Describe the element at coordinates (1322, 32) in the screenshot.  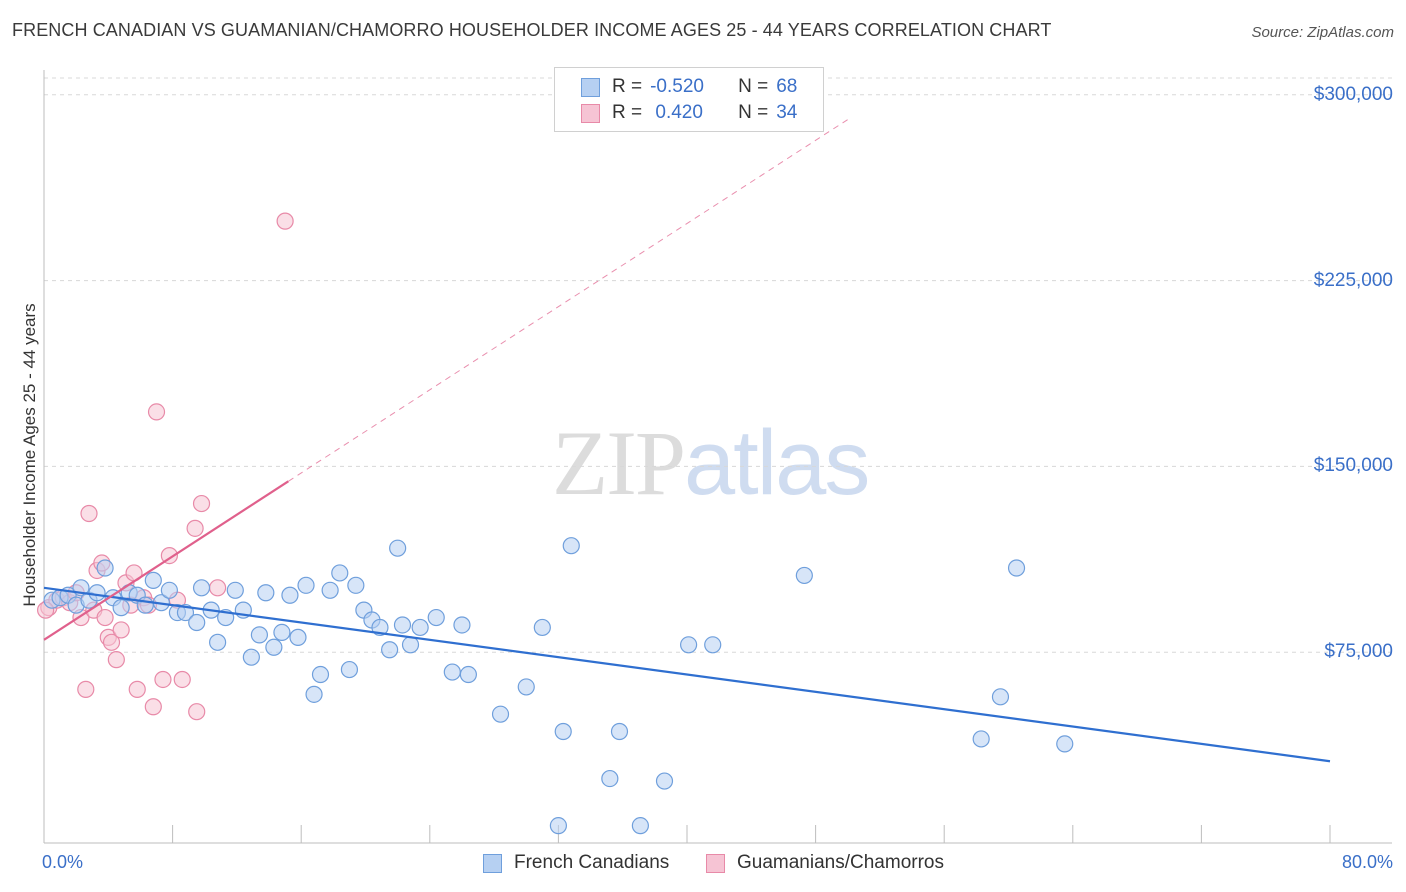
I see `source-label: Source: ZipAtlas.com` at that location.